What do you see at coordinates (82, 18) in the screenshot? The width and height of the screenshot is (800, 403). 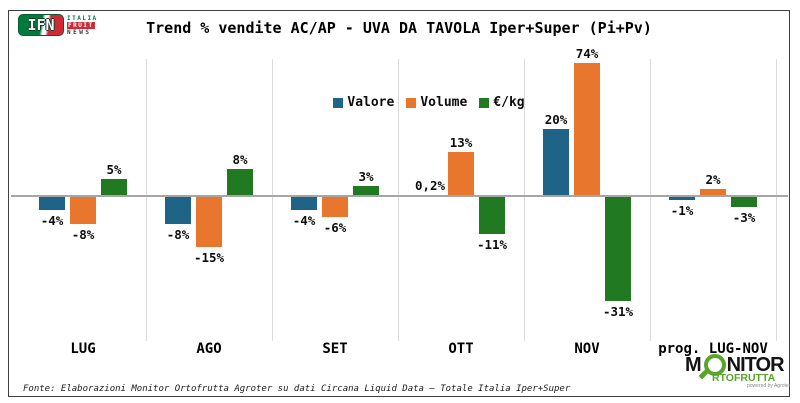 I see `ifn-logo-italia: ITALIA` at bounding box center [82, 18].